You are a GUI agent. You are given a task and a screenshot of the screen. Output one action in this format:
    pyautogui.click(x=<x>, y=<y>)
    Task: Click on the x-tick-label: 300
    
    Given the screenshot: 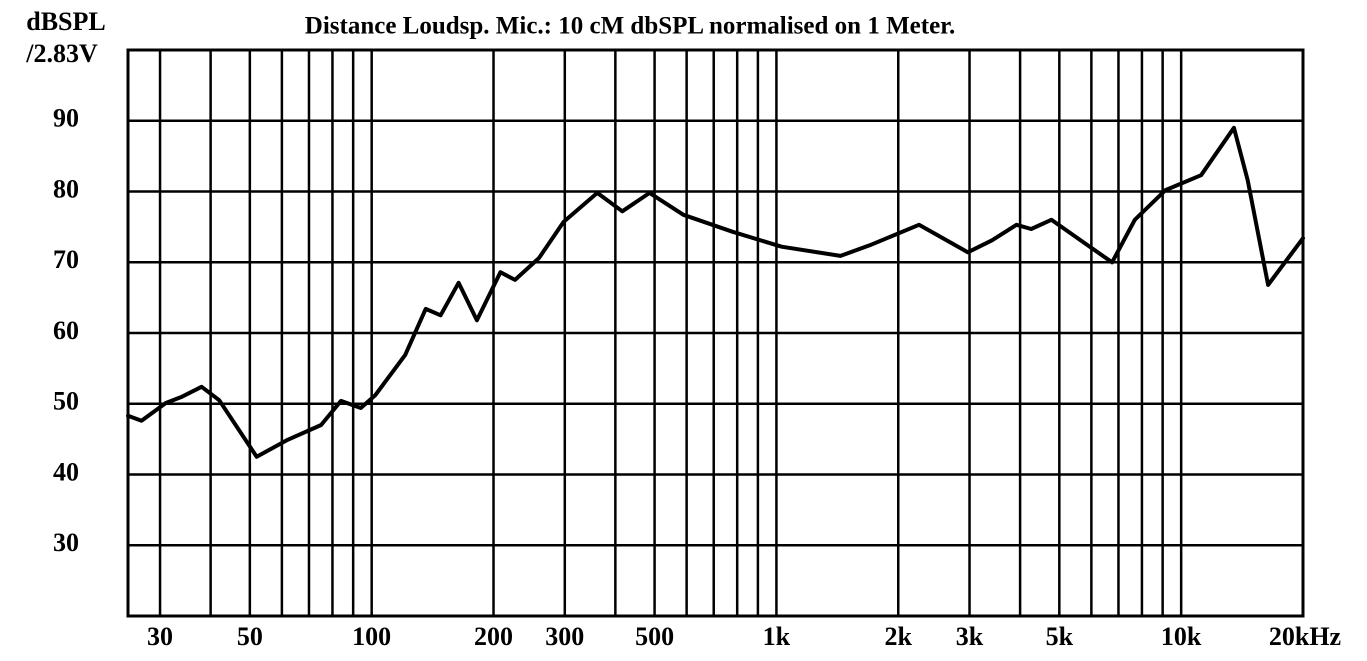 What is the action you would take?
    pyautogui.click(x=564, y=636)
    